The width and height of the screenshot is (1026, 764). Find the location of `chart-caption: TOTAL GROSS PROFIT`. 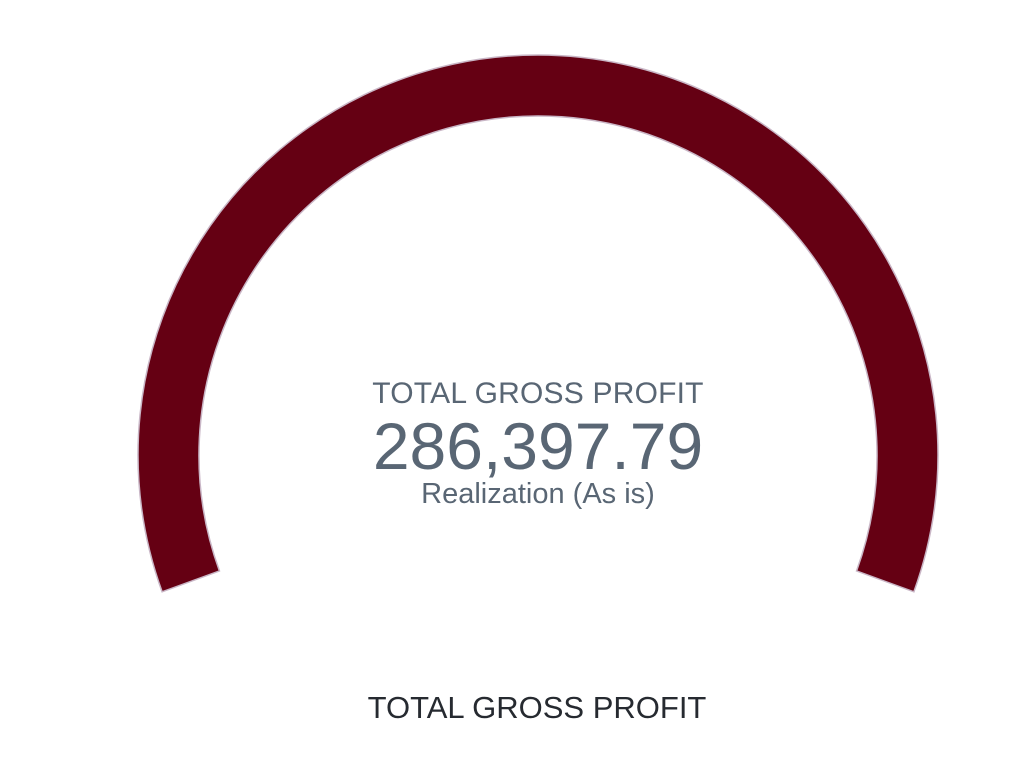

chart-caption: TOTAL GROSS PROFIT is located at coordinates (537, 707).